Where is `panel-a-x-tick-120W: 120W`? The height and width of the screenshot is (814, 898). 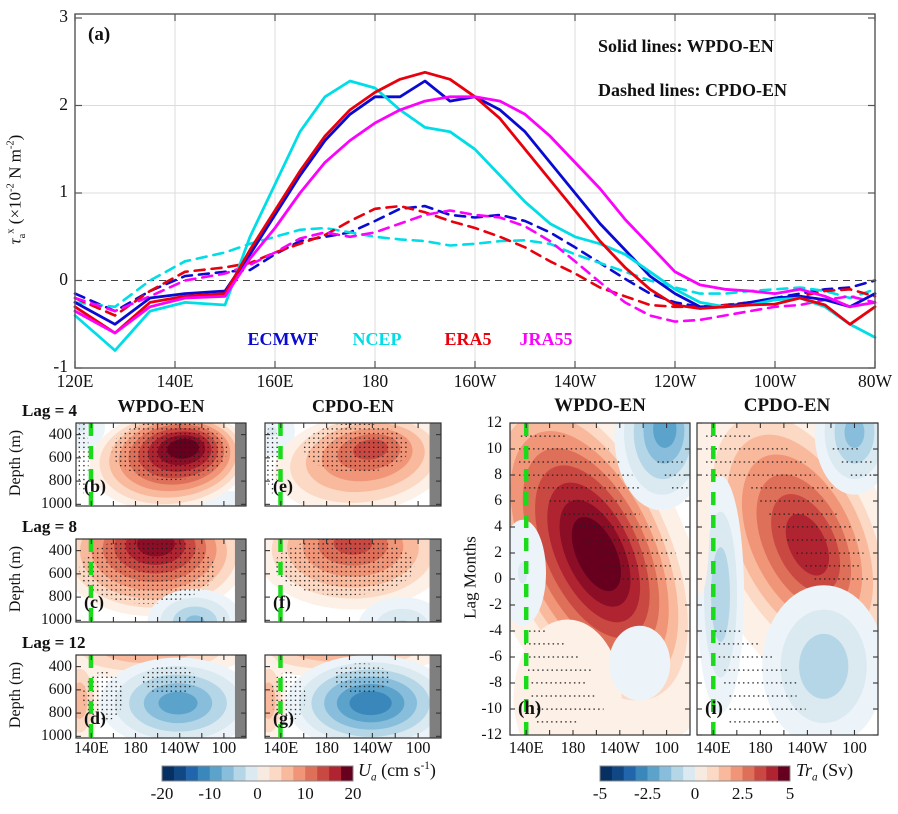
panel-a-x-tick-120W: 120W is located at coordinates (675, 381).